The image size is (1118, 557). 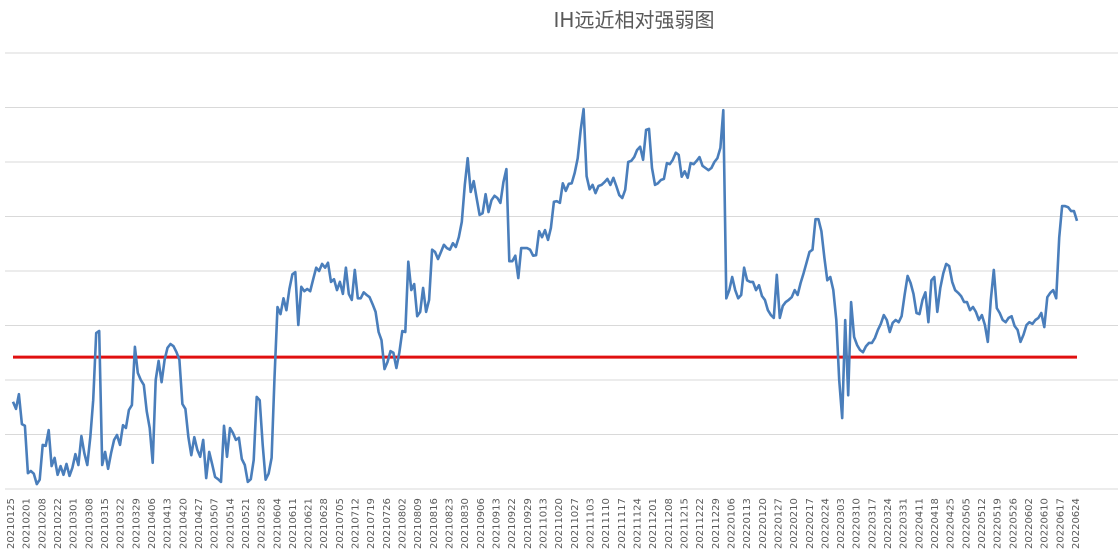 What do you see at coordinates (575, 523) in the screenshot?
I see `x-tick-label: 20211027` at bounding box center [575, 523].